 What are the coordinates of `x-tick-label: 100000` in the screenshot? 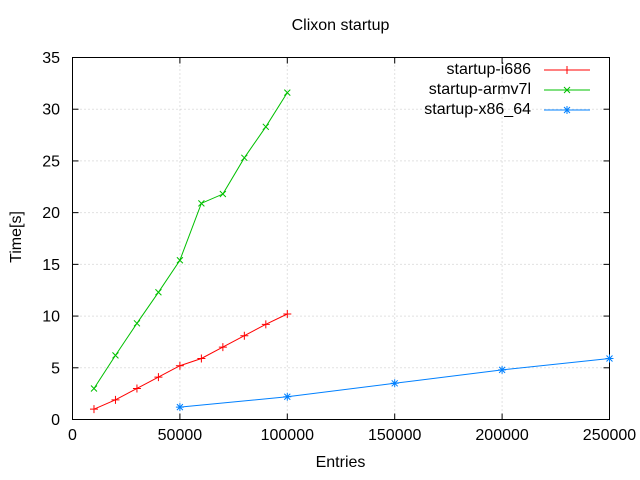 It's located at (287, 435).